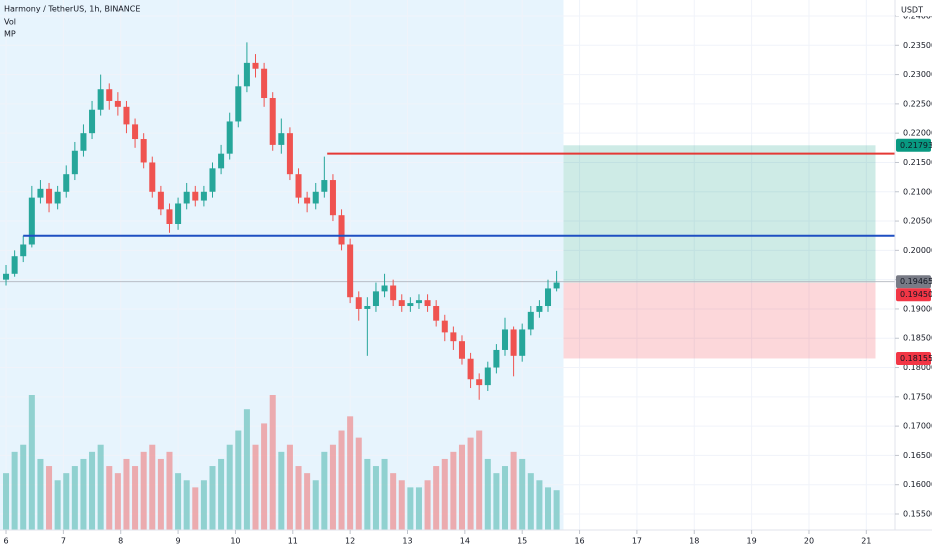  What do you see at coordinates (522, 541) in the screenshot?
I see `x-tick-label: 15` at bounding box center [522, 541].